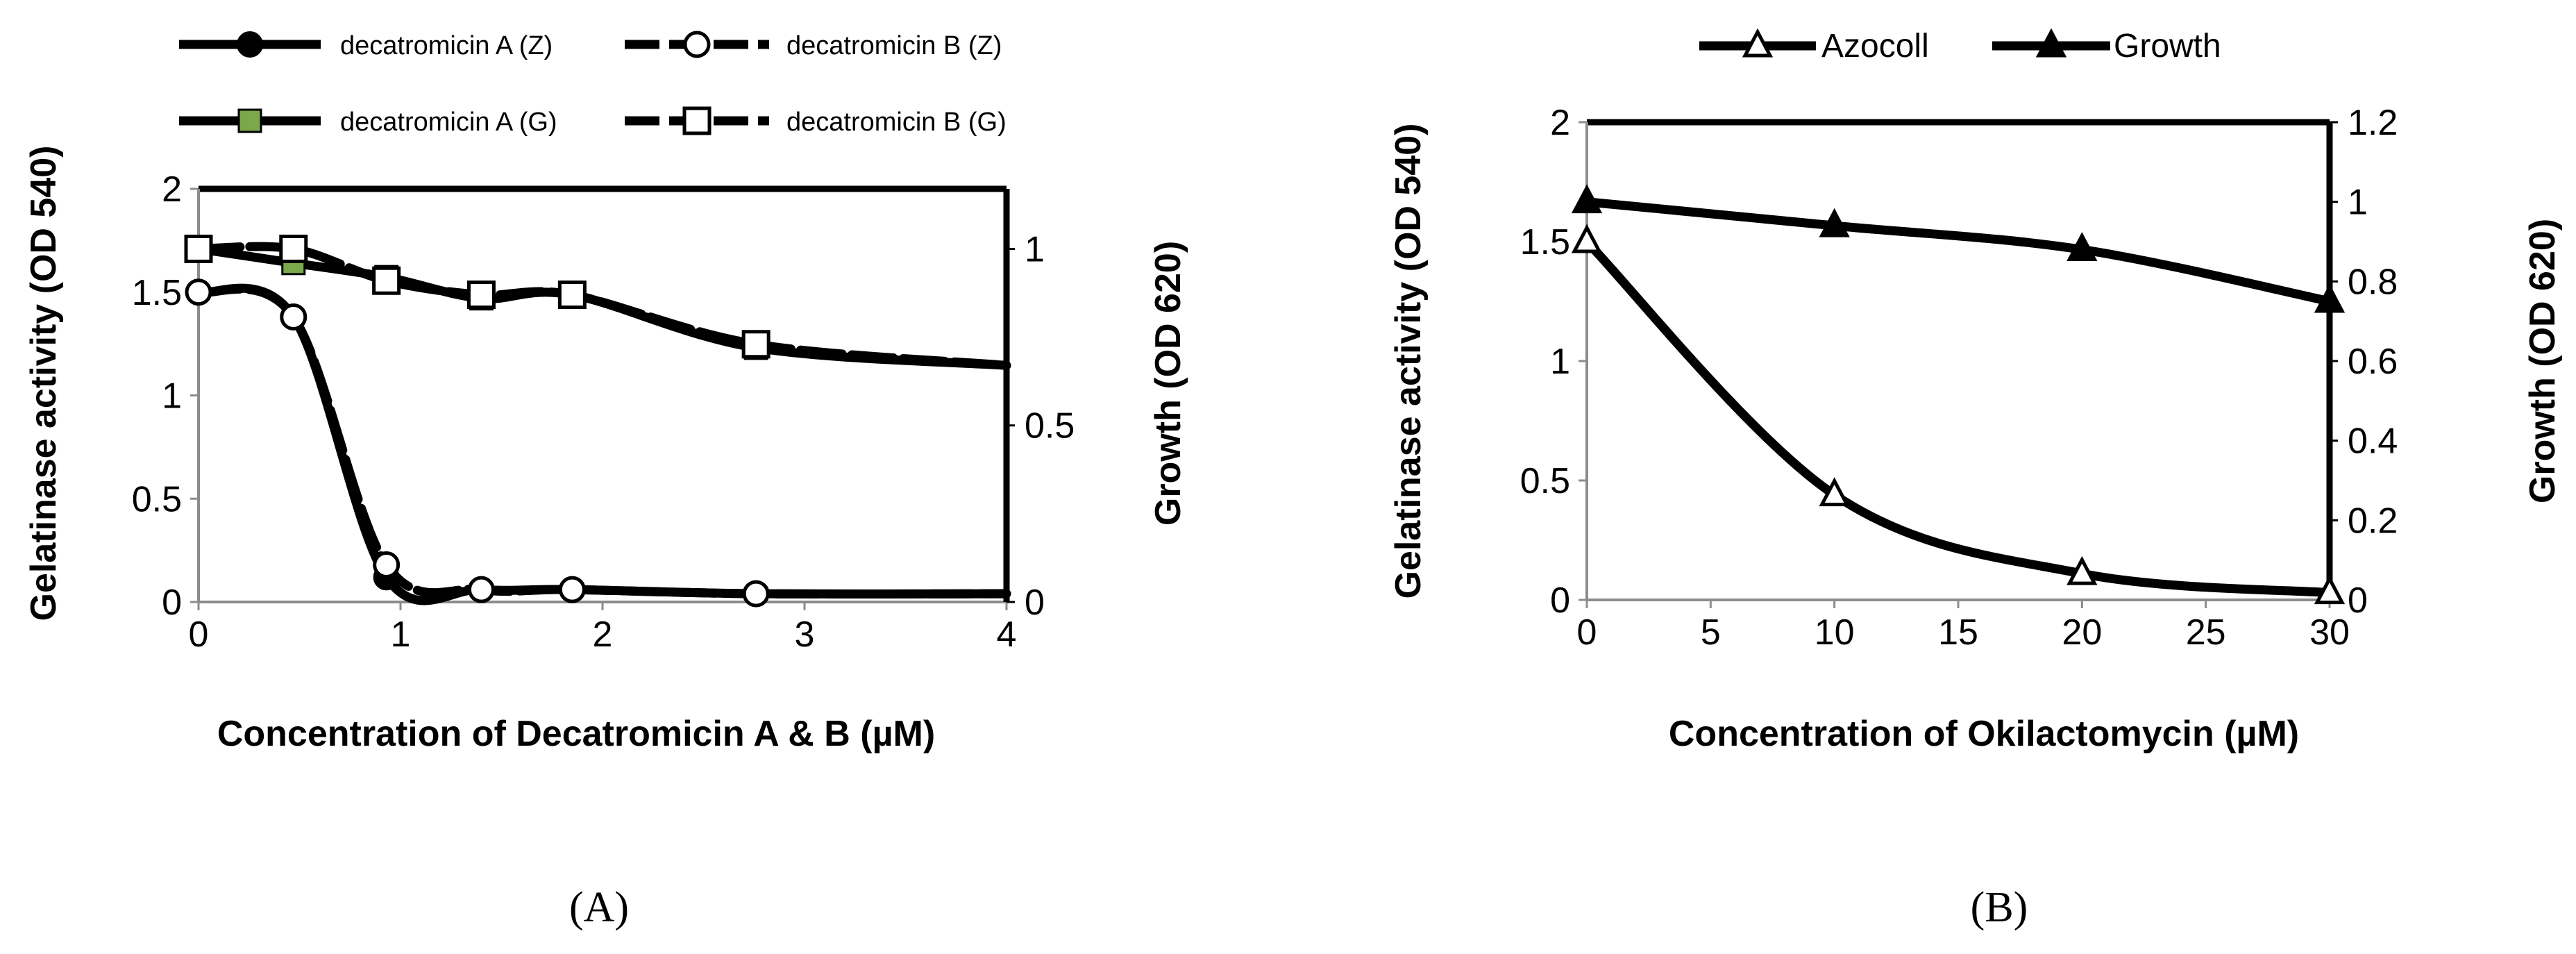  I want to click on series-a, so click(597, 421).